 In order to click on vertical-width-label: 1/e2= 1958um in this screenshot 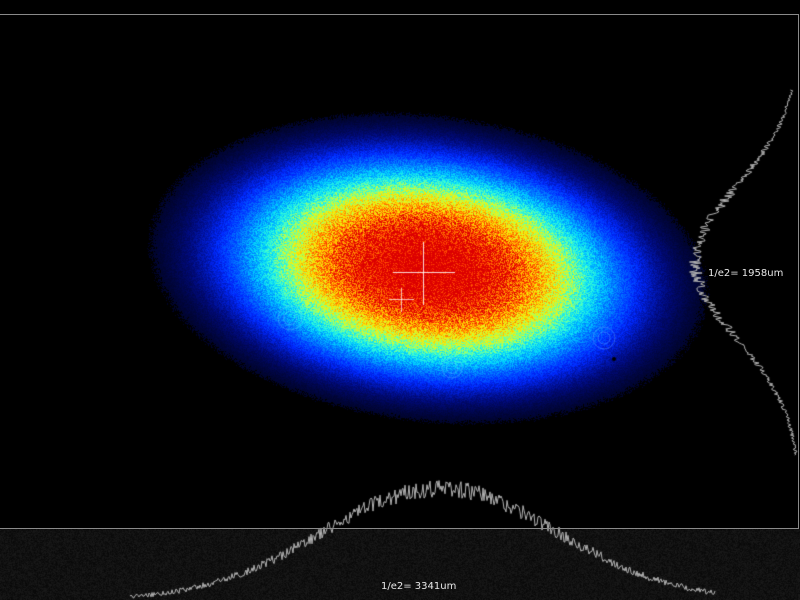, I will do `click(746, 273)`.